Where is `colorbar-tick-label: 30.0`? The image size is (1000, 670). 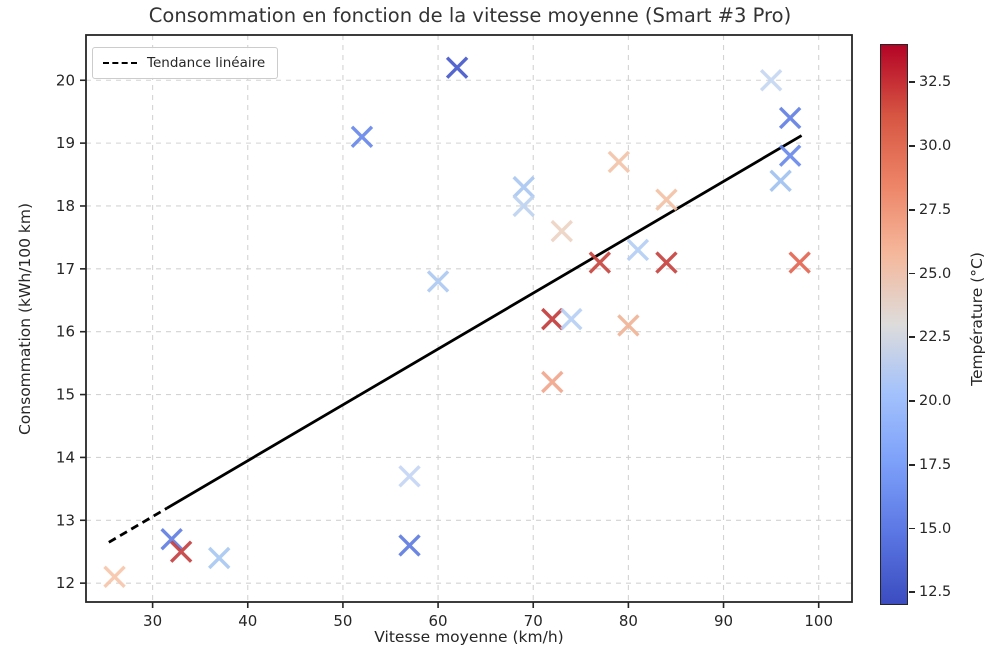
colorbar-tick-label: 30.0 is located at coordinates (935, 146).